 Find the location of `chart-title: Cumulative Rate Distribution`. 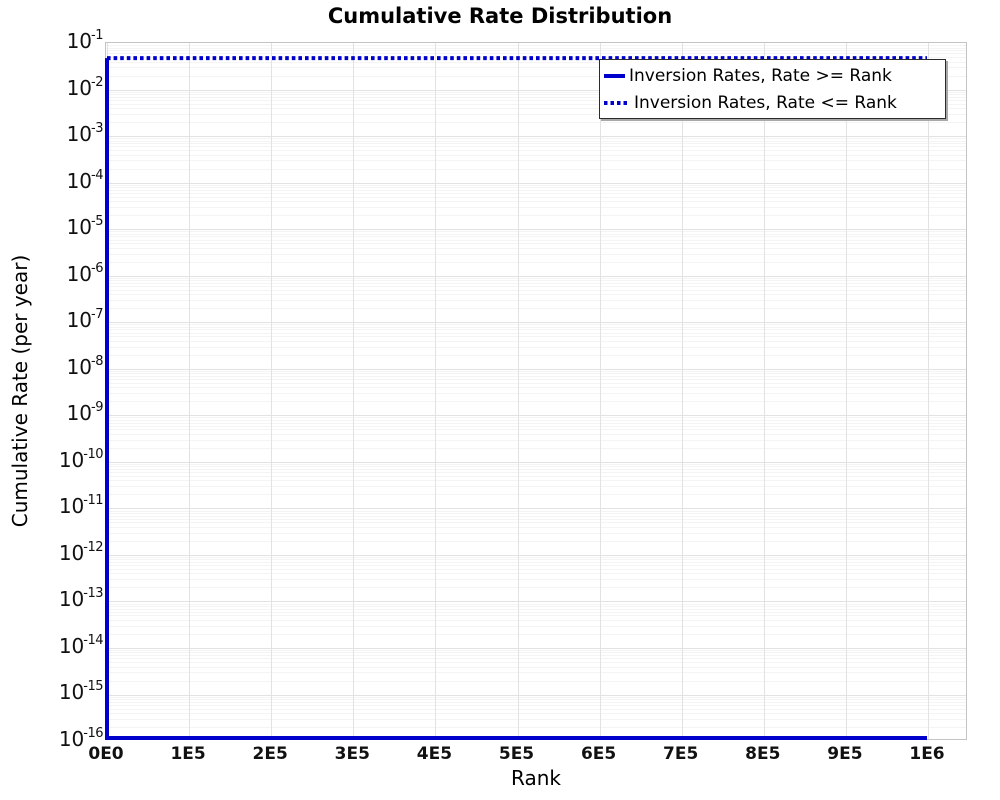

chart-title: Cumulative Rate Distribution is located at coordinates (500, 16).